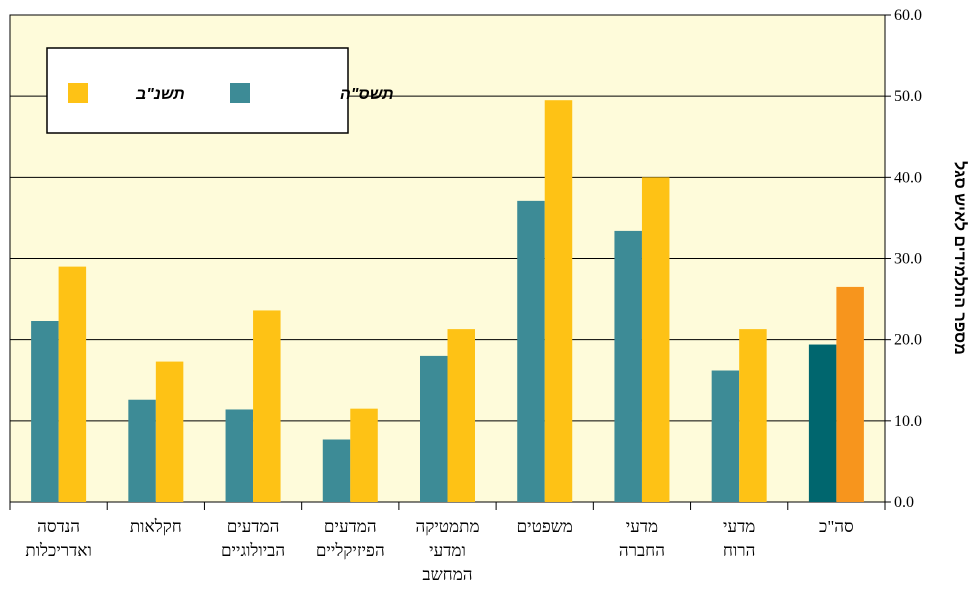 Image resolution: width=976 pixels, height=593 pixels. What do you see at coordinates (58, 550) in the screenshot?
I see `x-category-label: ואדריכלות` at bounding box center [58, 550].